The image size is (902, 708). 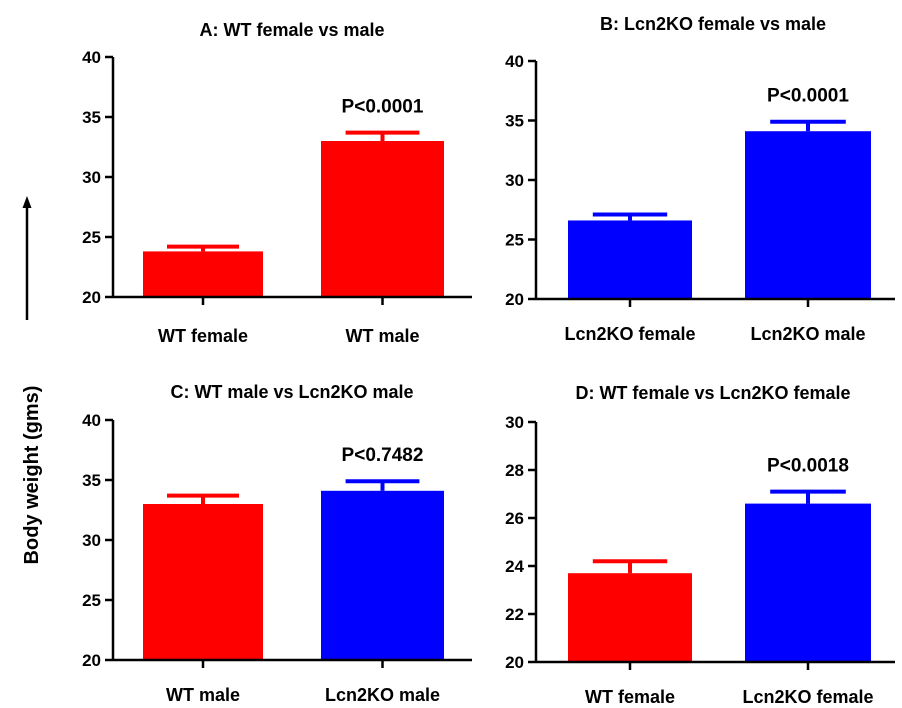 What do you see at coordinates (383, 455) in the screenshot?
I see `p-value-annotation: P<0.7482` at bounding box center [383, 455].